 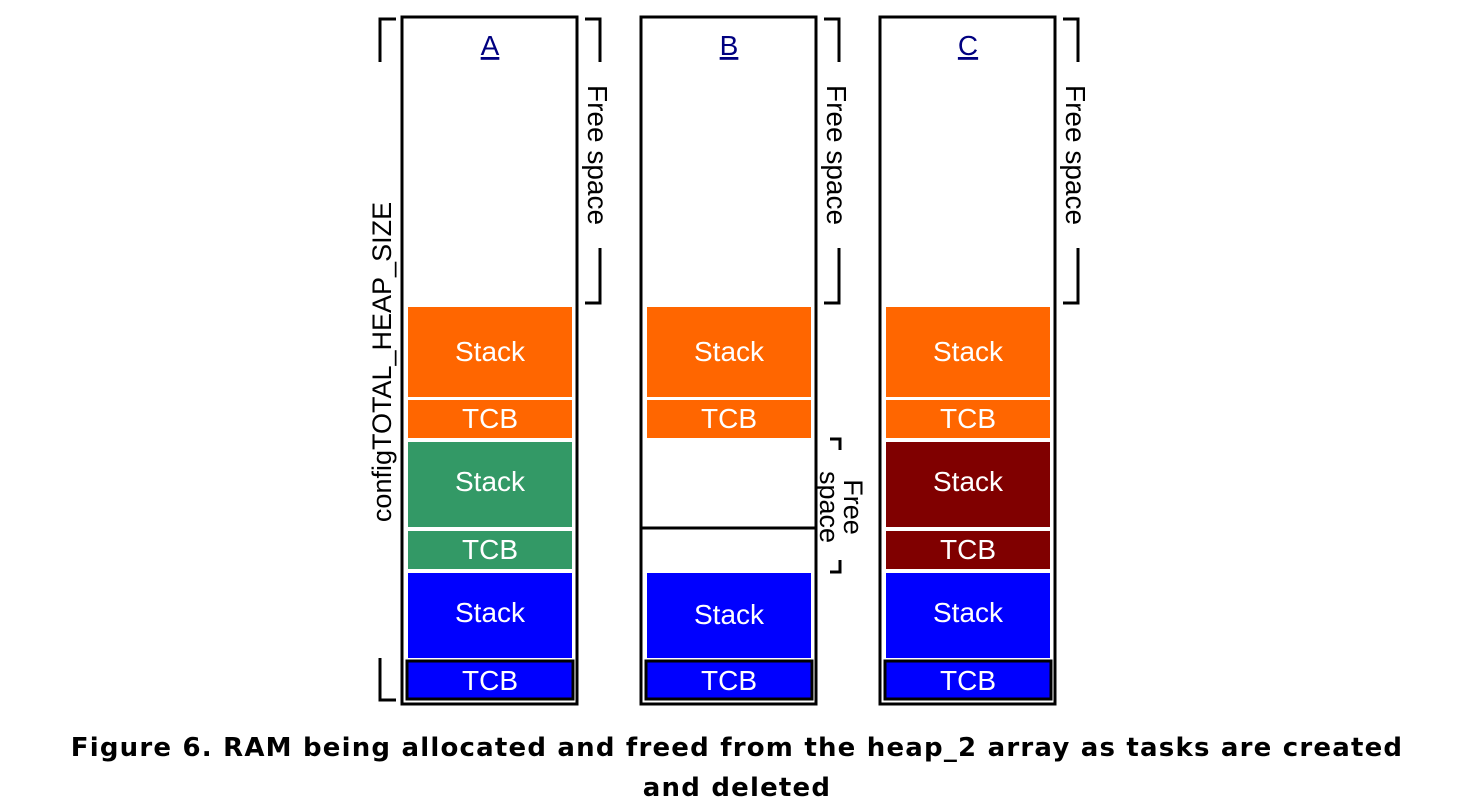 What do you see at coordinates (737, 788) in the screenshot?
I see `caption-line-2: and deleted` at bounding box center [737, 788].